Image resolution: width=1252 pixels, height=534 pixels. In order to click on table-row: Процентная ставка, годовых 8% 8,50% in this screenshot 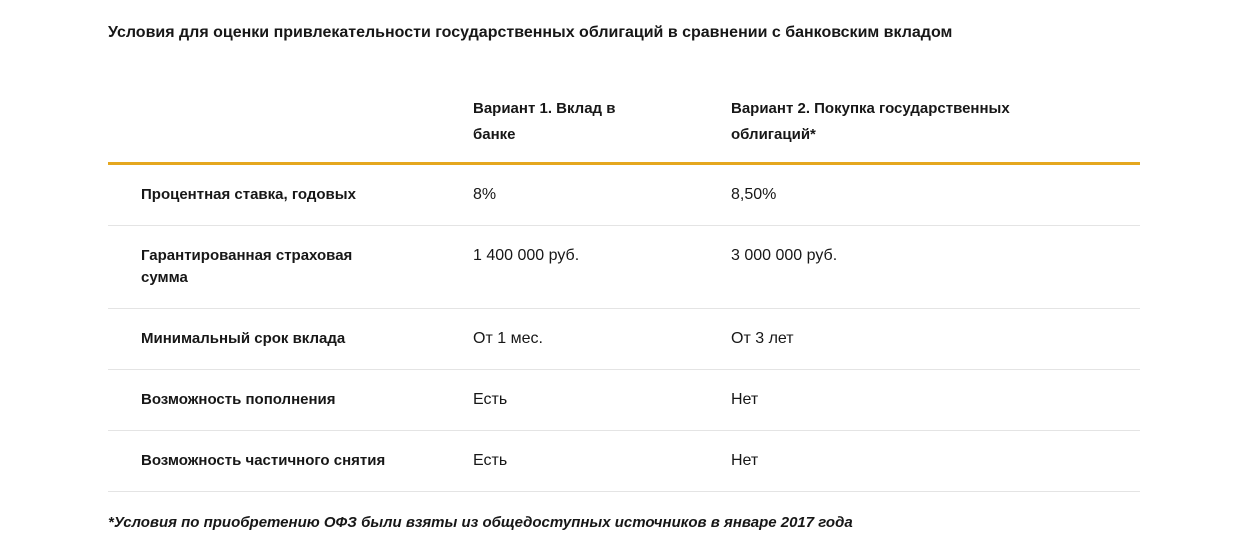, I will do `click(624, 194)`.